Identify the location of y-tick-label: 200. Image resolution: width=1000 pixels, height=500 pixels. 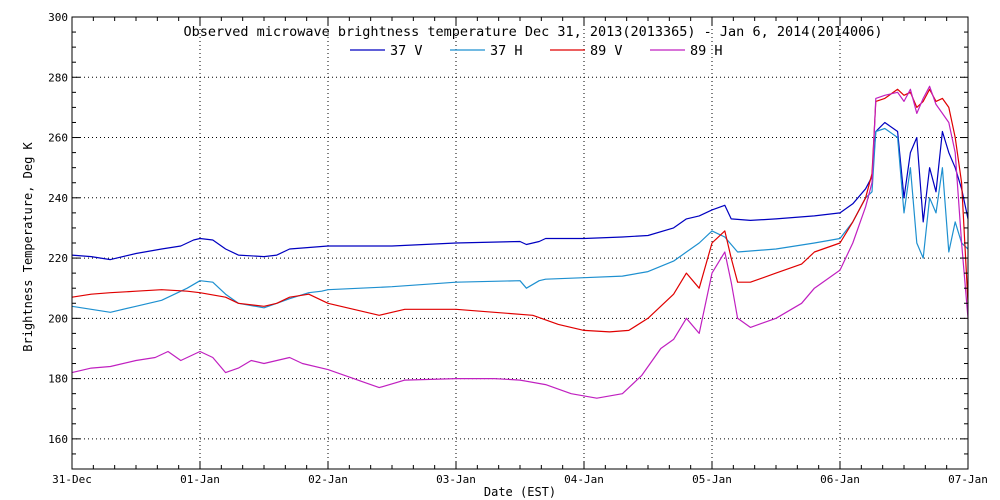
(58, 318).